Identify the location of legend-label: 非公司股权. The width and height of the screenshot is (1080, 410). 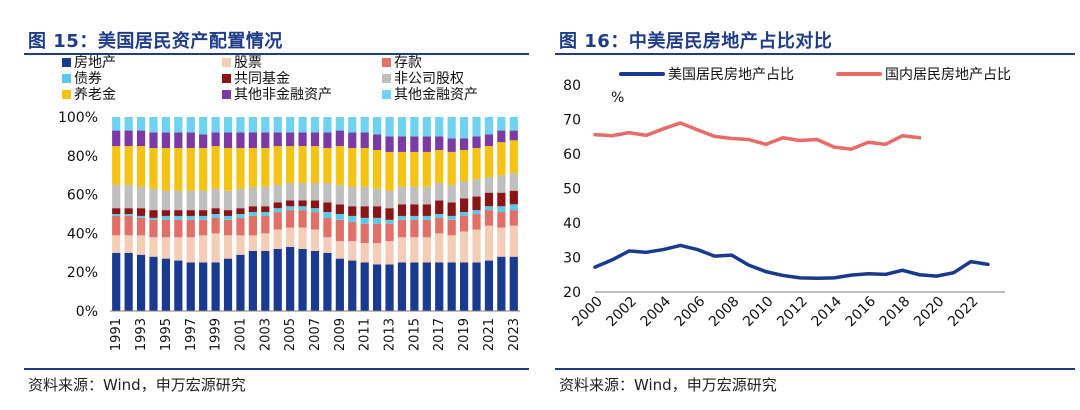
(429, 79).